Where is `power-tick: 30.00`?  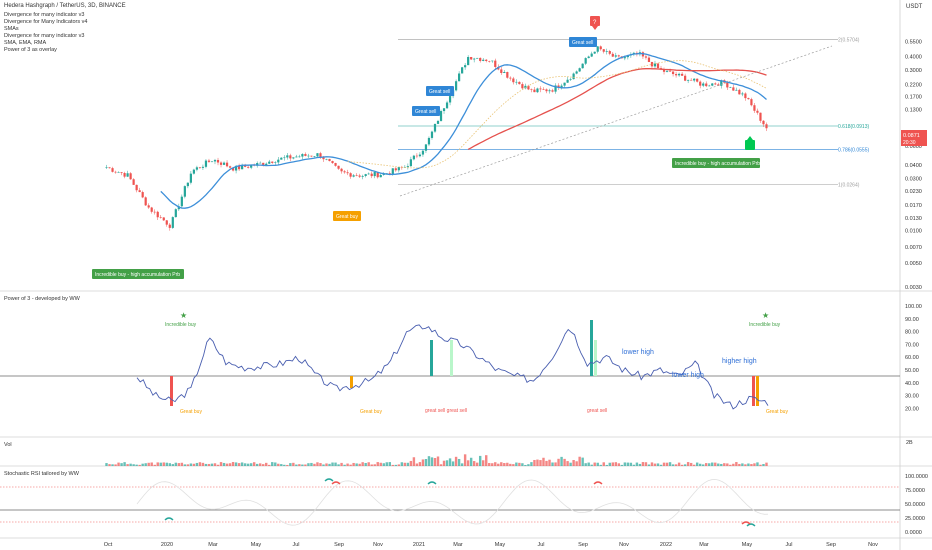
power-tick: 30.00 is located at coordinates (912, 397).